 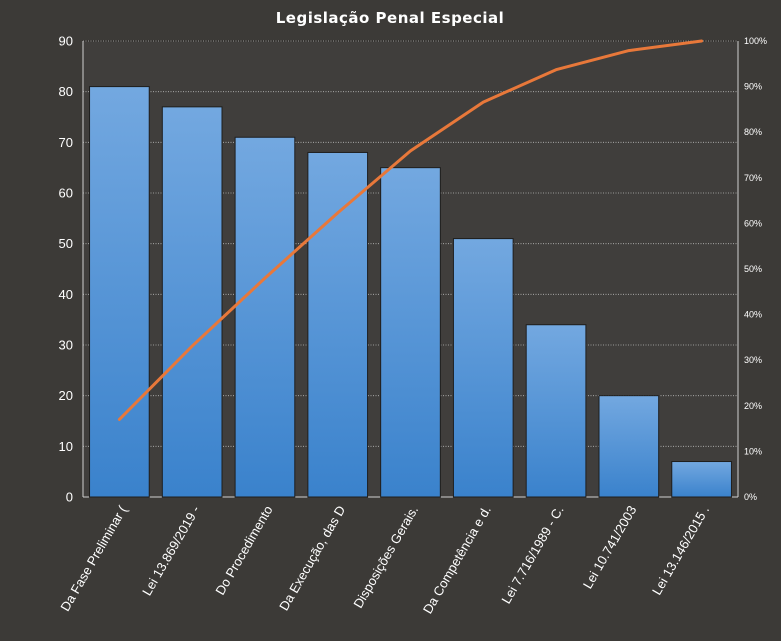 What do you see at coordinates (93, 557) in the screenshot?
I see `x-tick-label: Da Fase Preliminar (` at bounding box center [93, 557].